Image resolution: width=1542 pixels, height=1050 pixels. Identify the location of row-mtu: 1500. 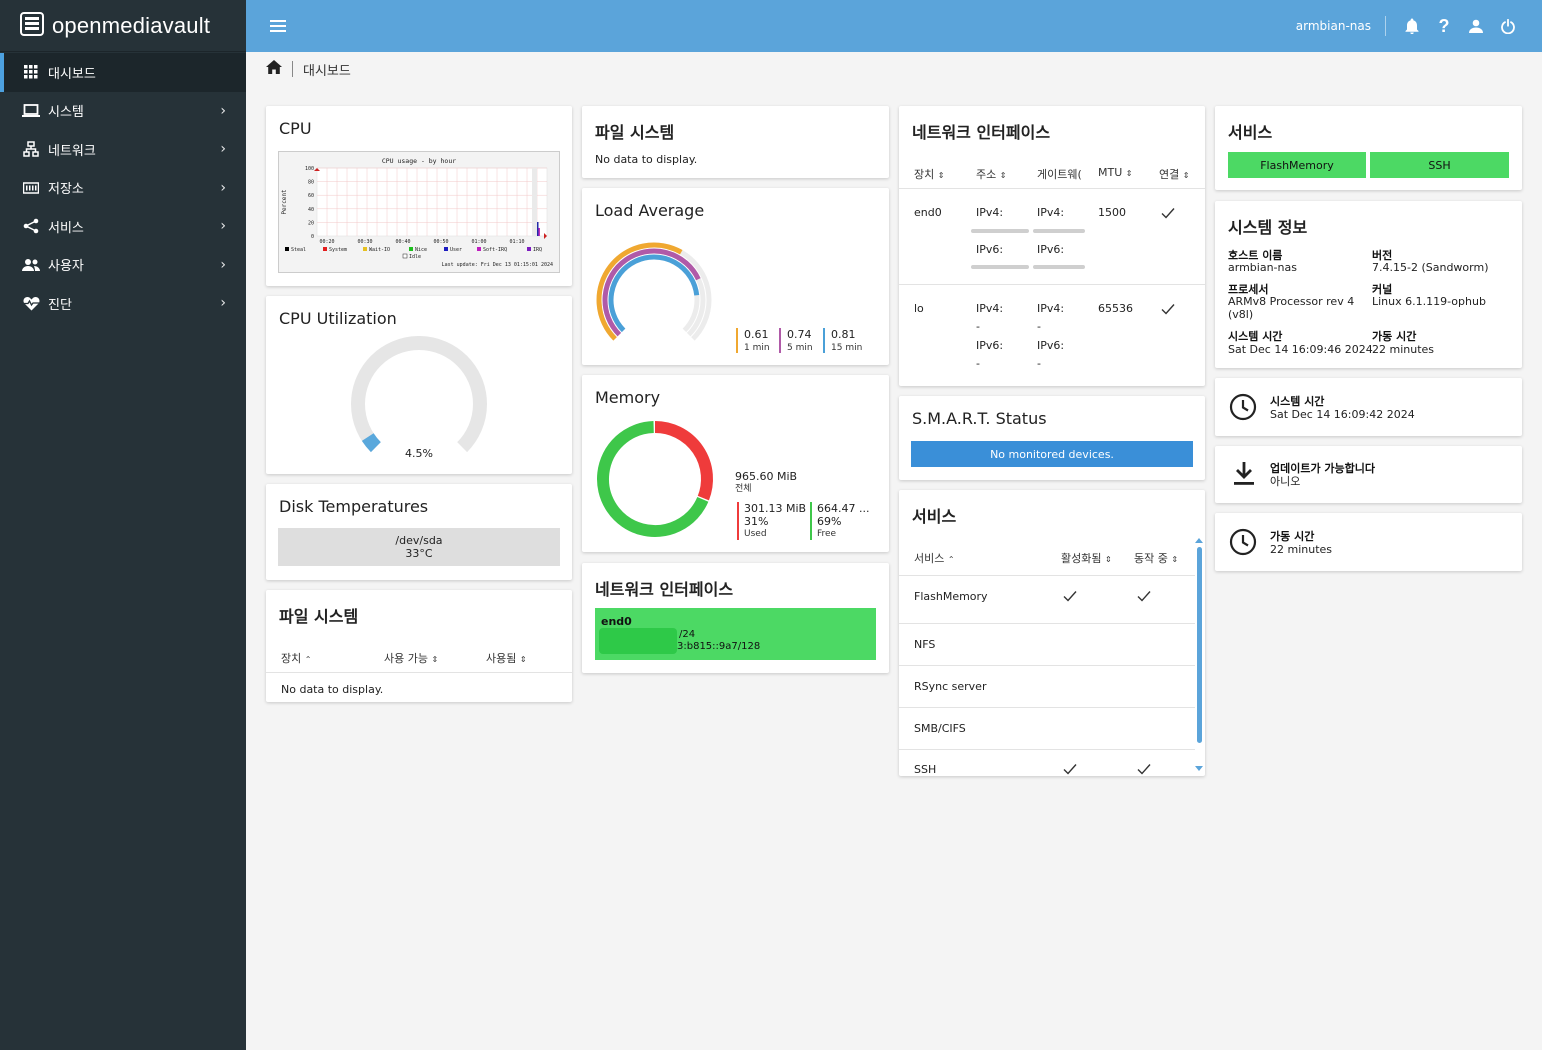
(1112, 212).